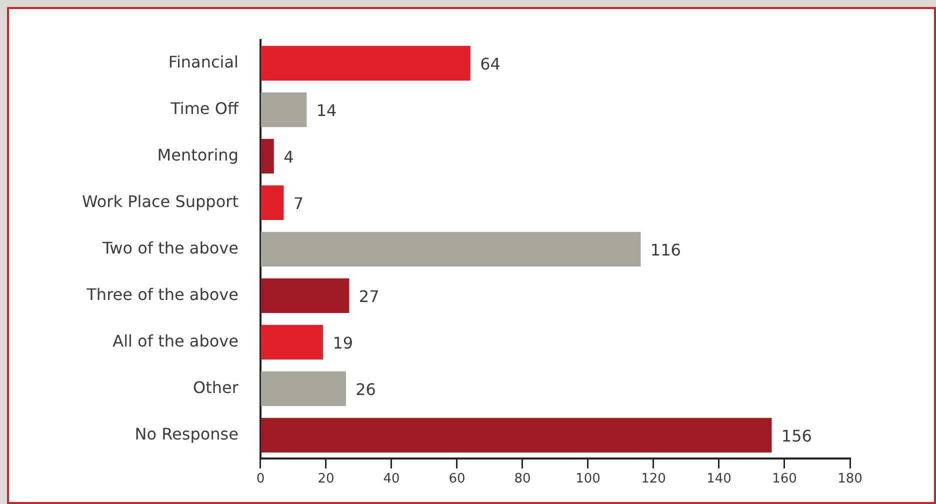 This screenshot has height=504, width=936. Describe the element at coordinates (186, 434) in the screenshot. I see `y-tick-label: No Response` at that location.